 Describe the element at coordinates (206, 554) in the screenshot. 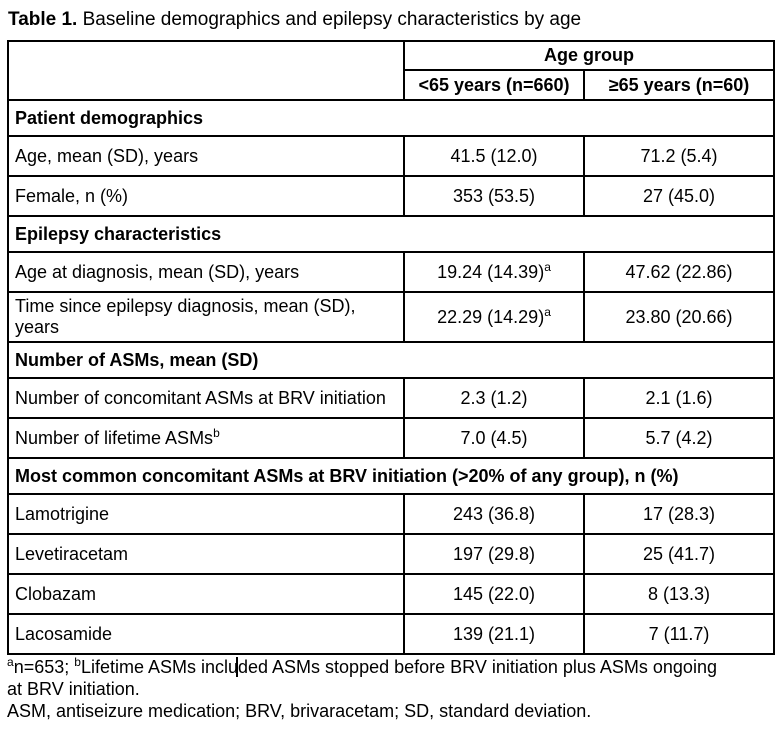

I see `row-label: Levetiracetam` at that location.